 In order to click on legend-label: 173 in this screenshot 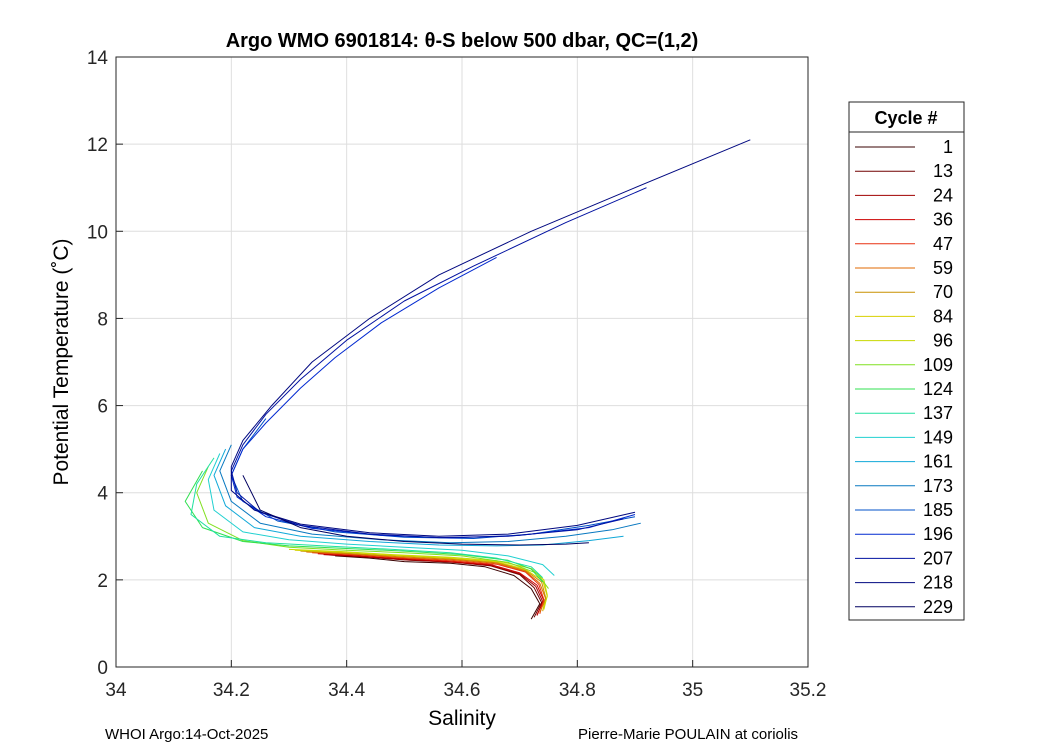, I will do `click(938, 486)`.